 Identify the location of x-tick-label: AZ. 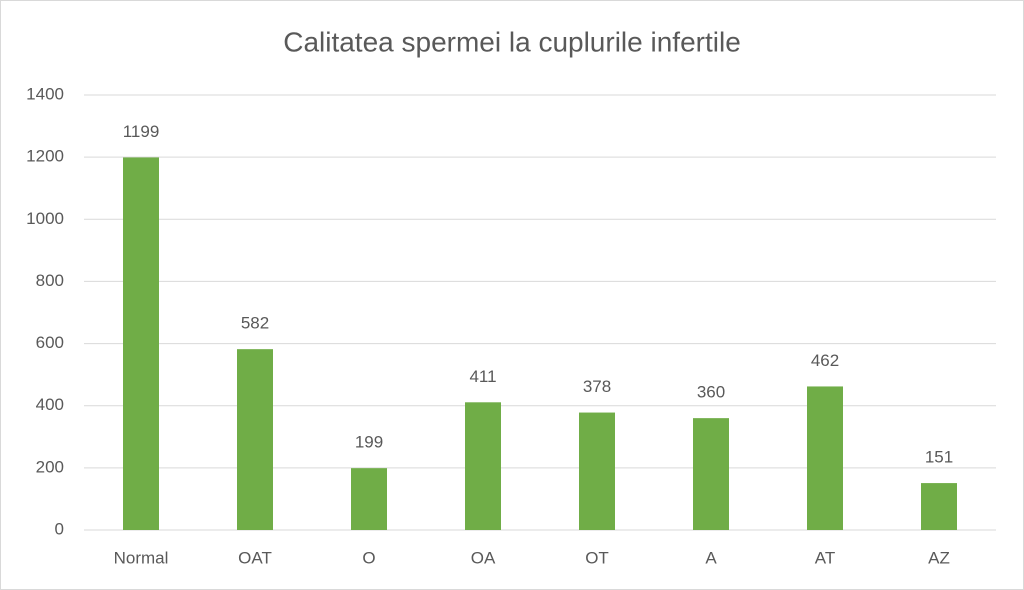
(939, 557).